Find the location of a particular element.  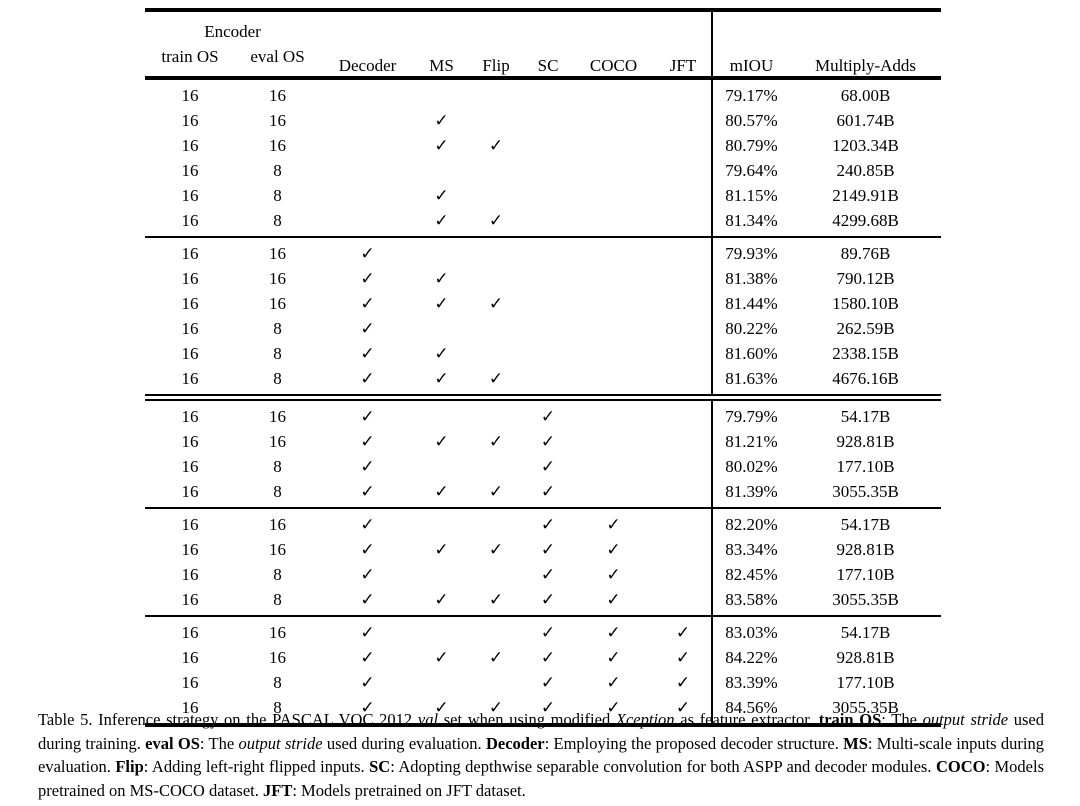

cell-decoder-check is located at coordinates (367, 170).